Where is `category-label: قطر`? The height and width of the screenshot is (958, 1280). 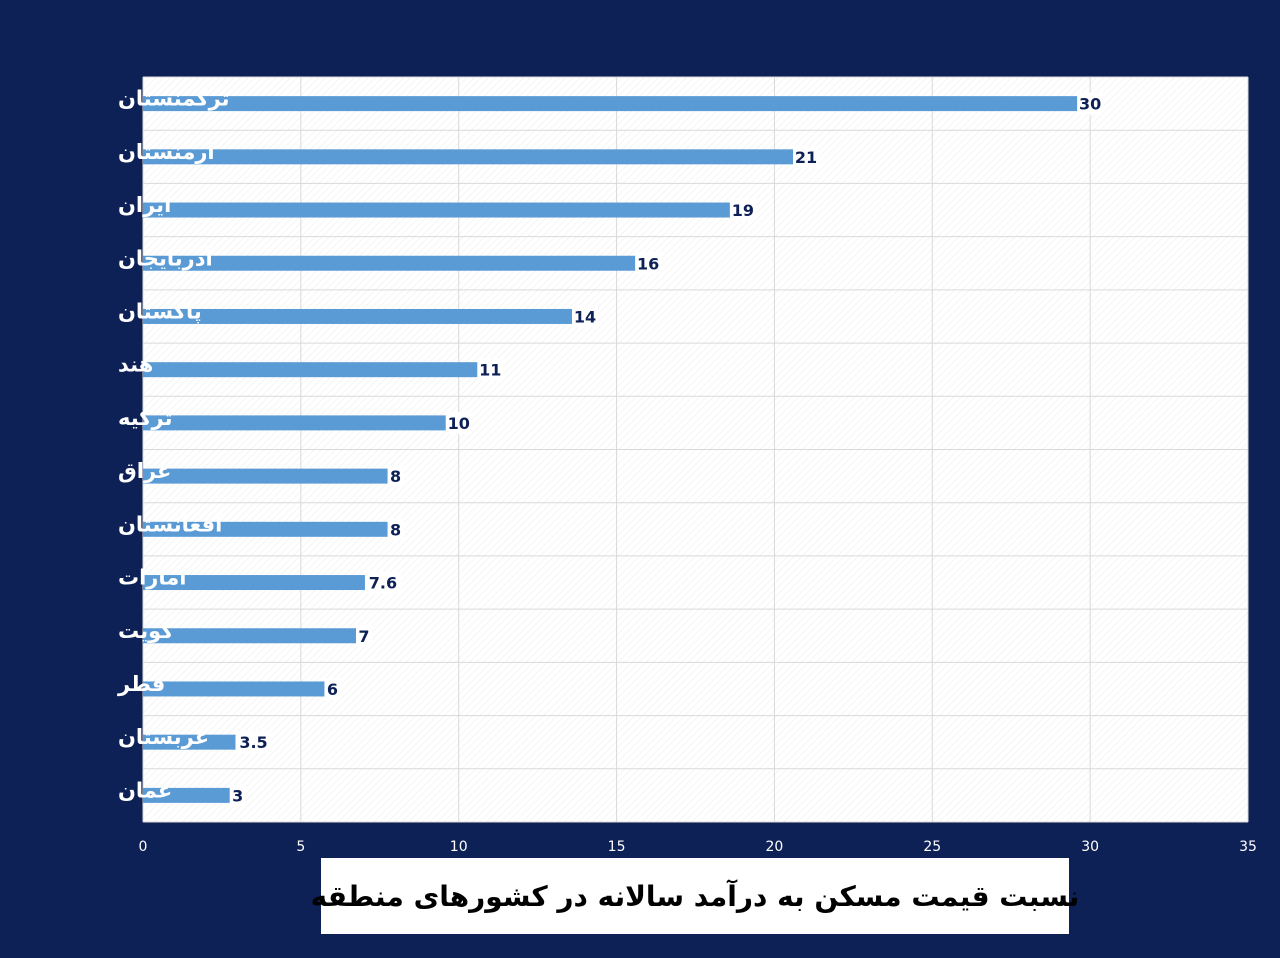
category-label: قطر is located at coordinates (141, 684).